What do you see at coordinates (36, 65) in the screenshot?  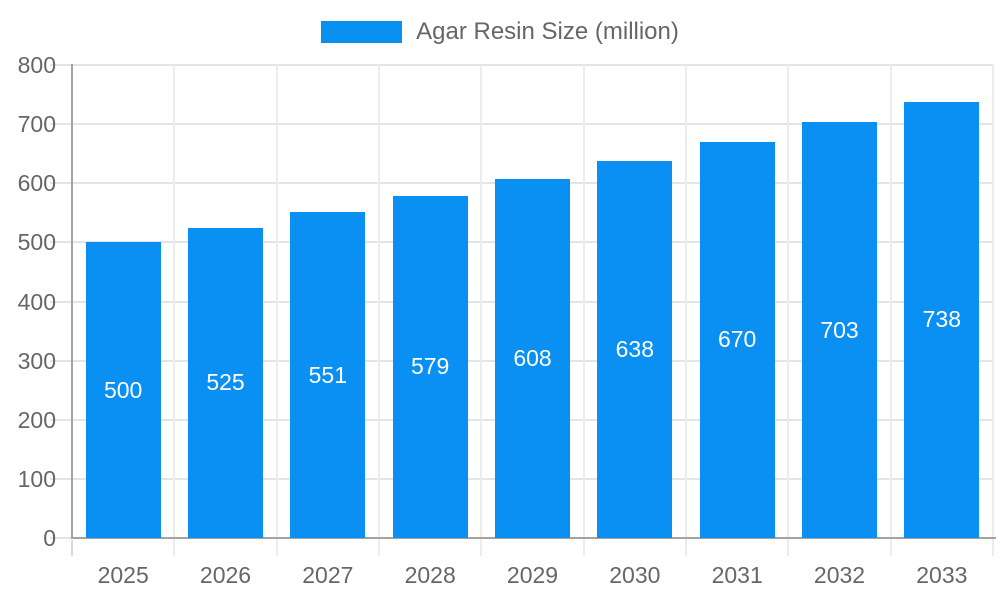 I see `y-axis-tick-label: 800` at bounding box center [36, 65].